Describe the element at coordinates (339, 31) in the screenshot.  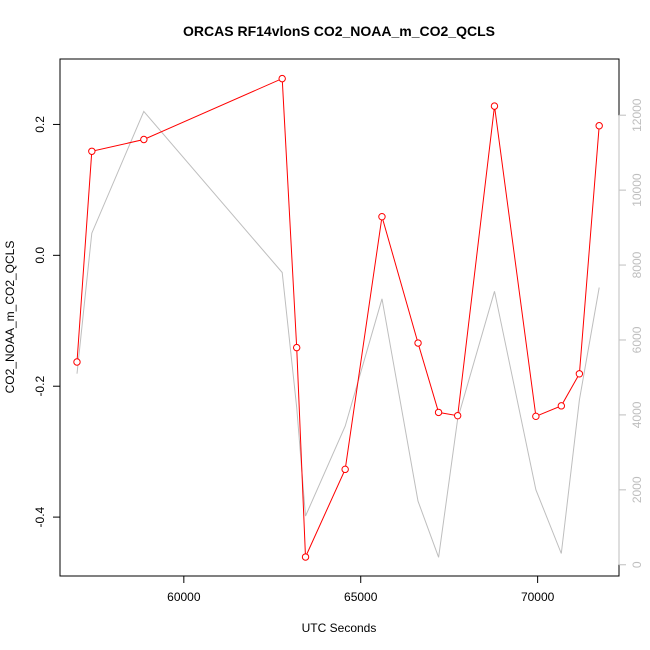
I see `chart-title: ORCAS RF14vlonS CO2_NOAA_m_CO2_QCLS` at that location.